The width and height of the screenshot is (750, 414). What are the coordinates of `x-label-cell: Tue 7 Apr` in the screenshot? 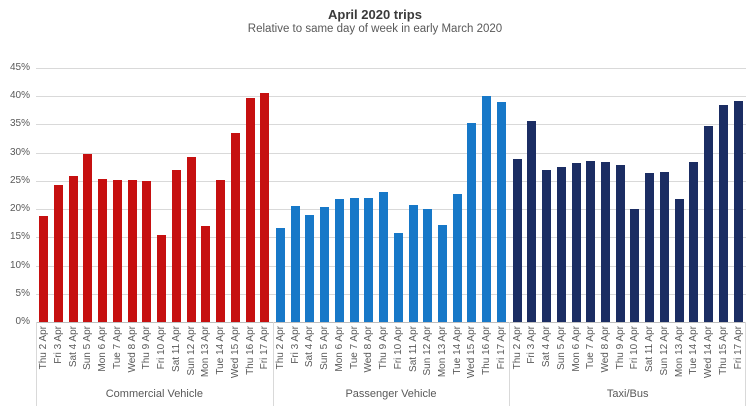 It's located at (591, 345).